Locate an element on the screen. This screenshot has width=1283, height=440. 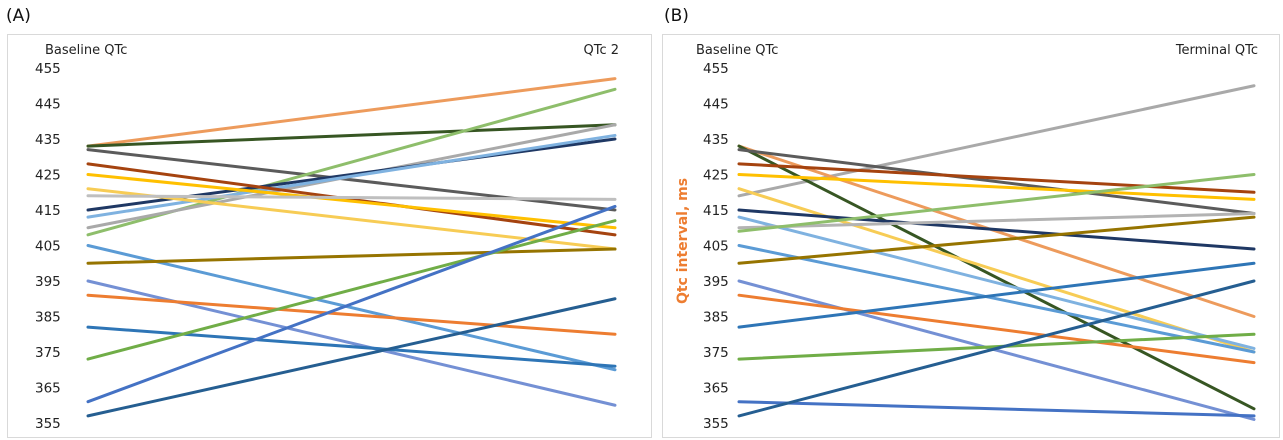
chart-b-ytick-label: 375 is located at coordinates (716, 353).